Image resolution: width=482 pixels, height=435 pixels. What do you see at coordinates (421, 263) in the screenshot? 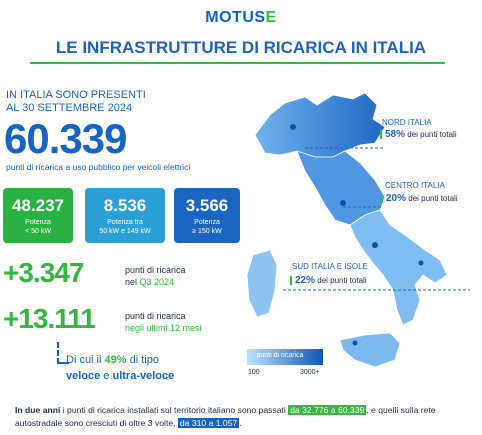
I see `bari-marker` at bounding box center [421, 263].